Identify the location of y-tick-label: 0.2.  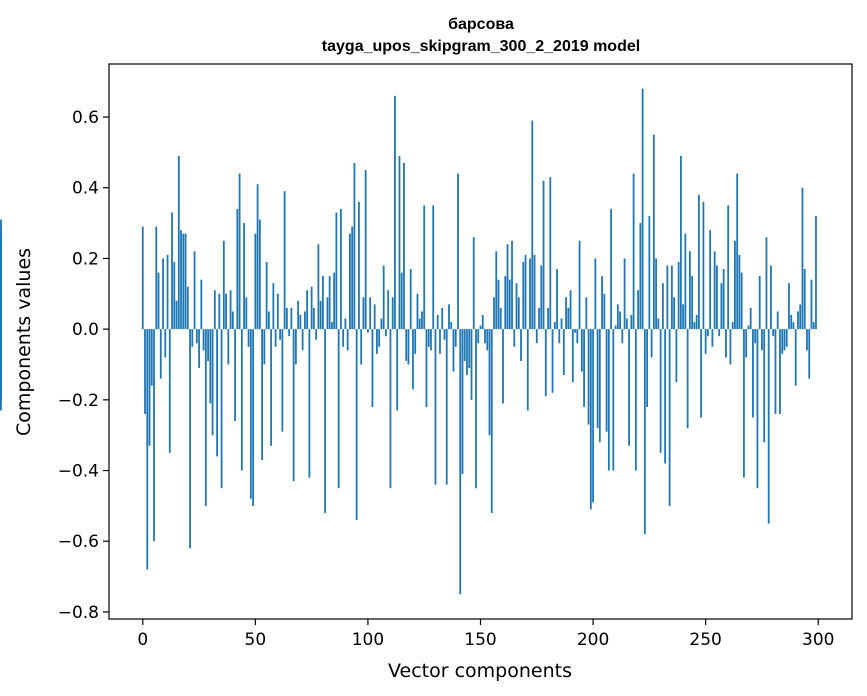
(85, 259).